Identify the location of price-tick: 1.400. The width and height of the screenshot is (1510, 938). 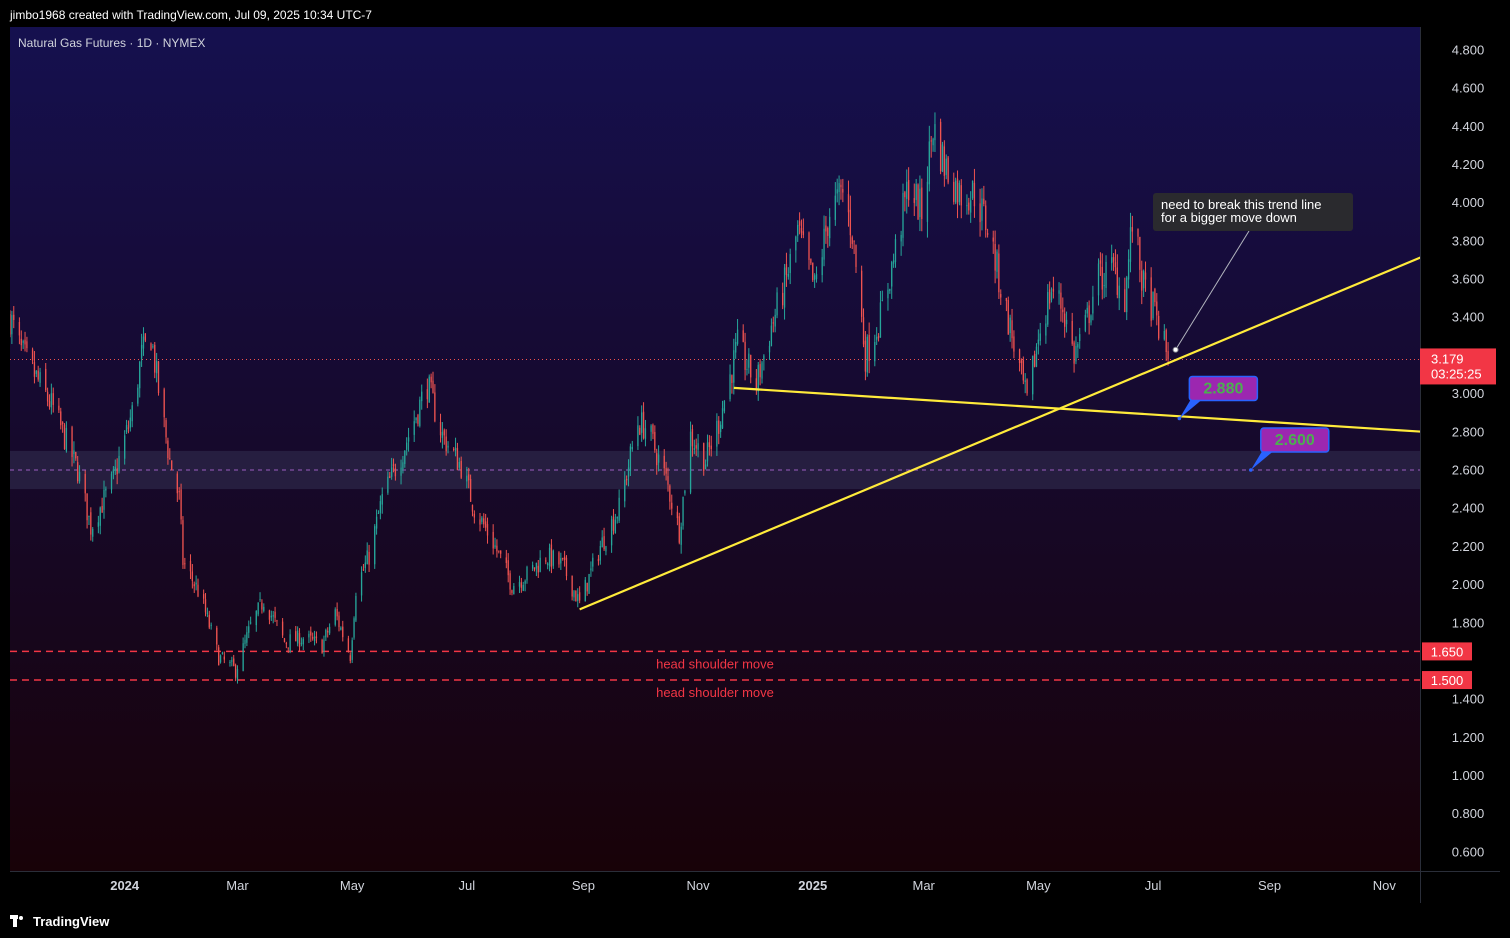
(1468, 699).